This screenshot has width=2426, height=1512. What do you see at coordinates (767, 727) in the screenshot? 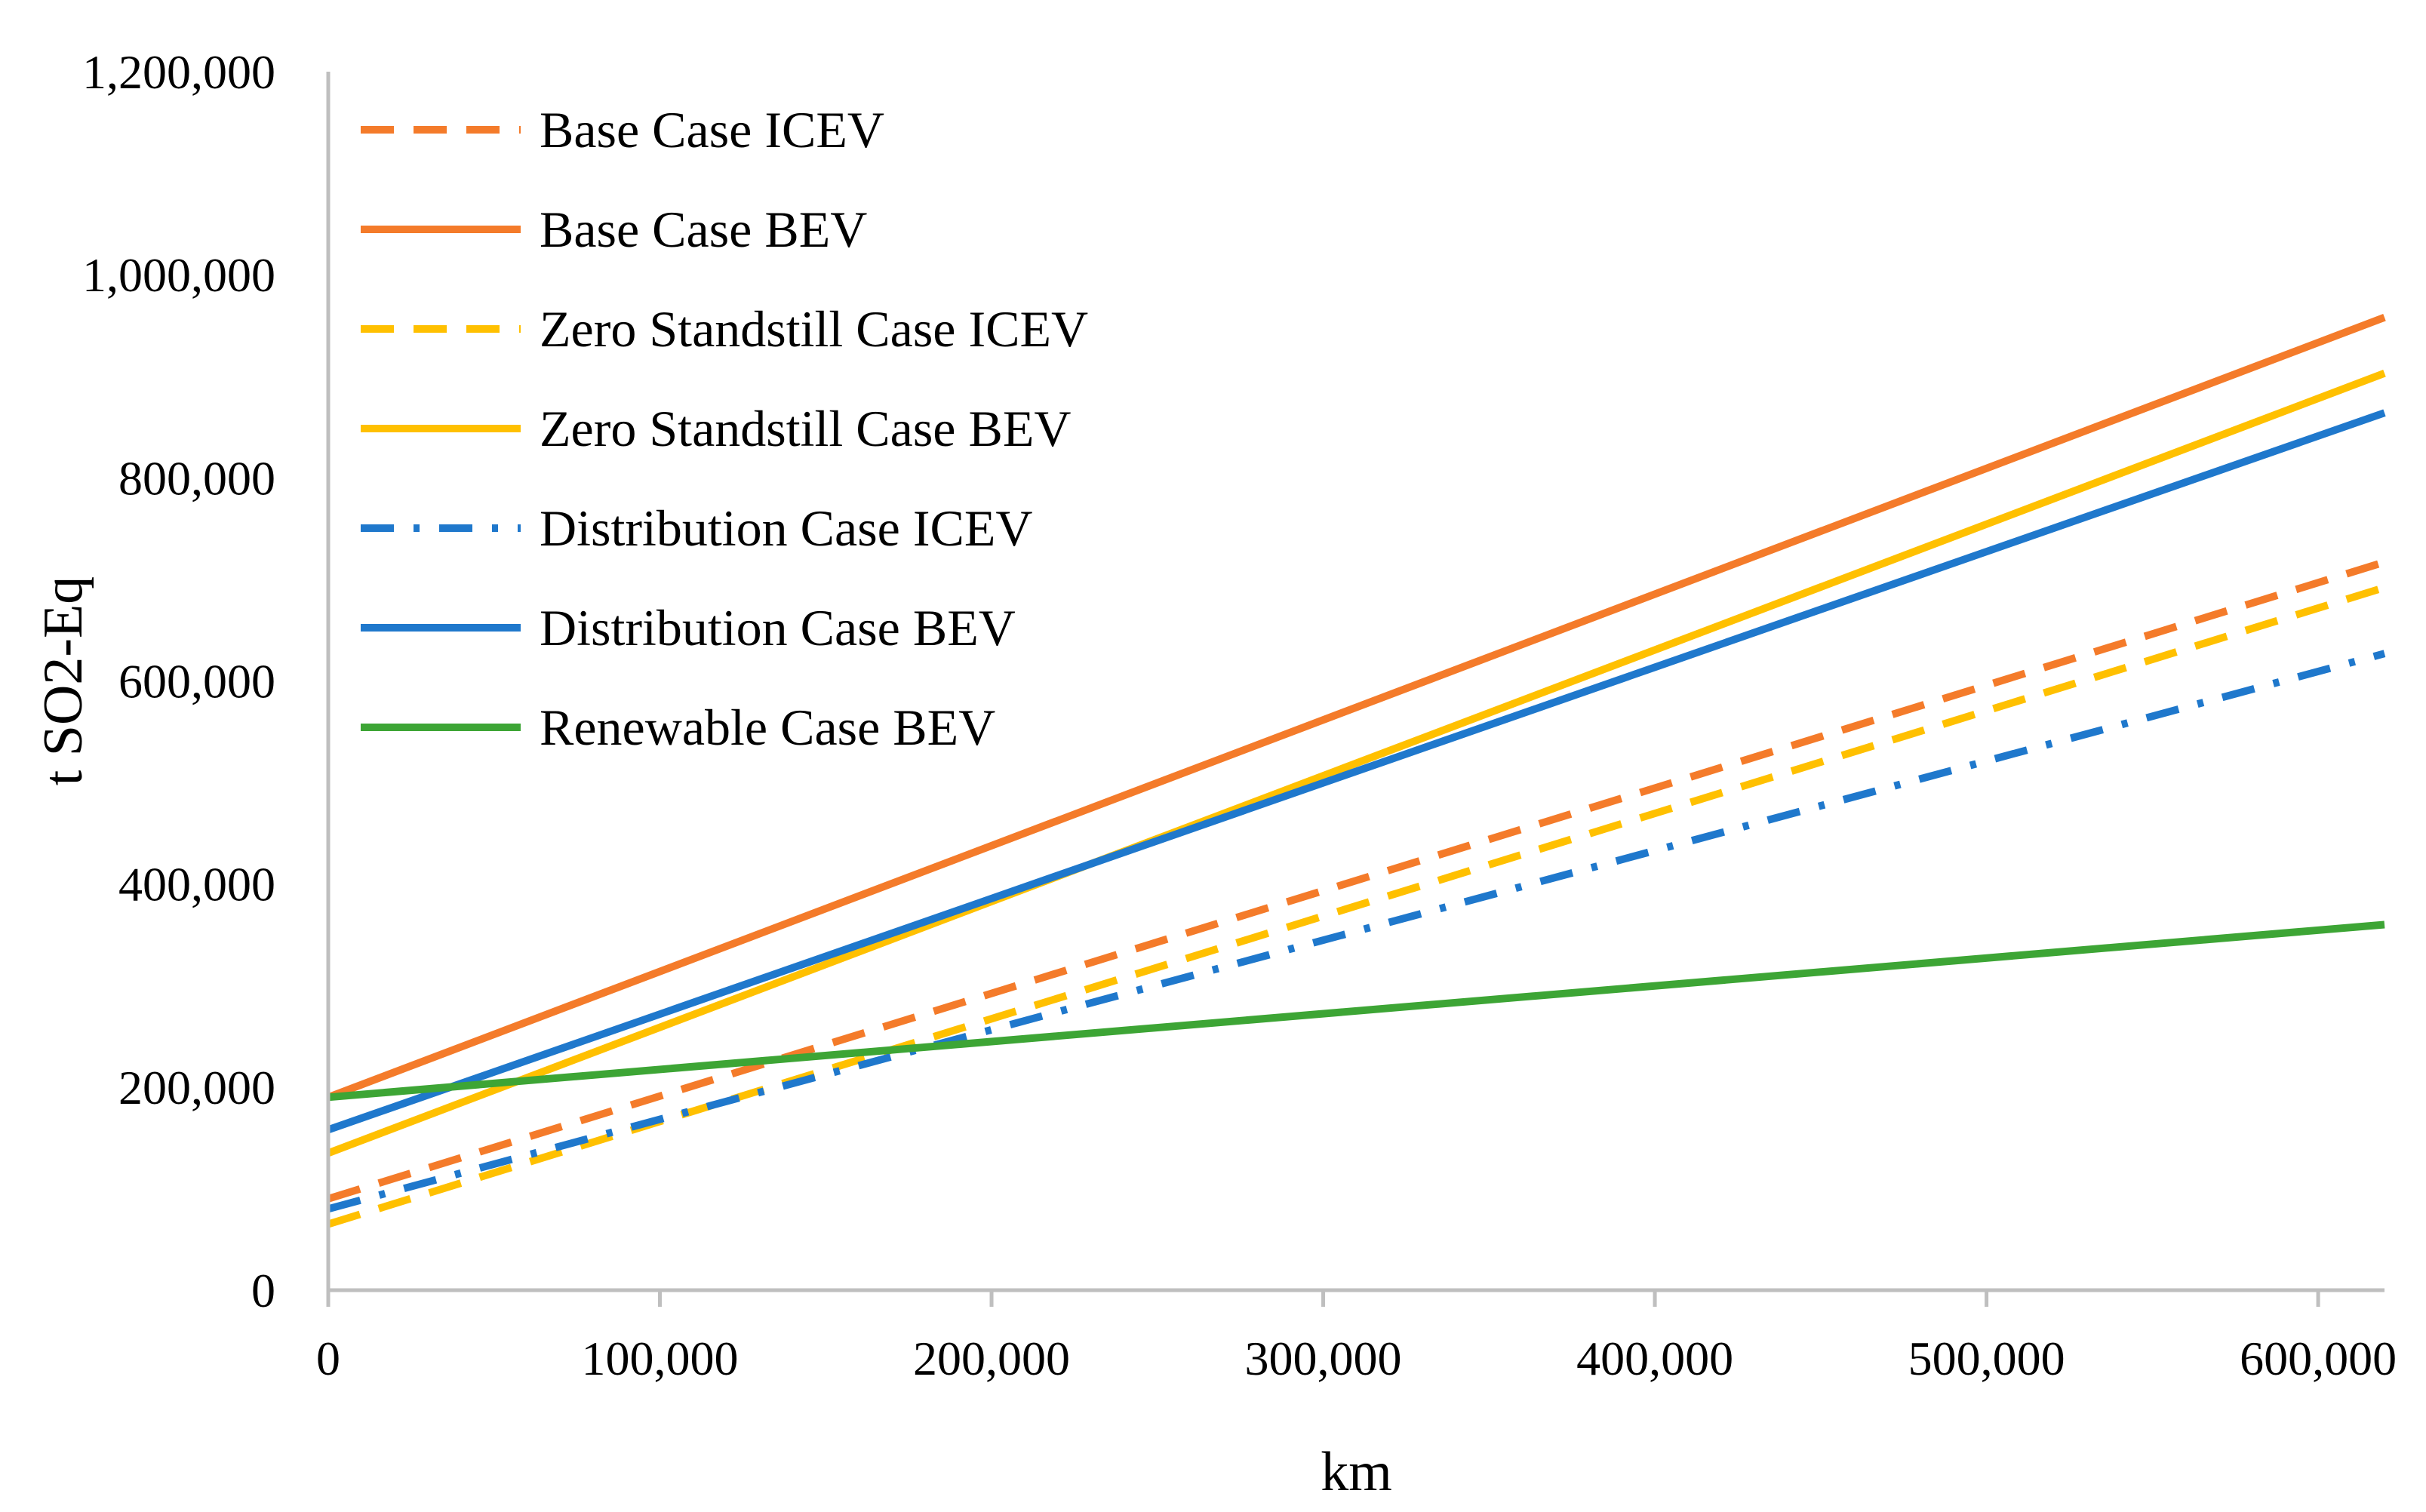
I see `legend-label-renewable-case-bev: Renewable Case BEV` at bounding box center [767, 727].